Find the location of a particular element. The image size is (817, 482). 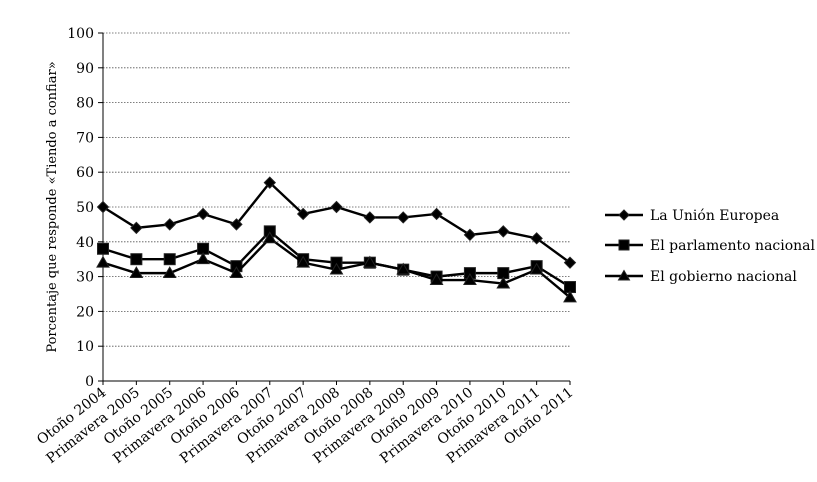

y-tick-labels: 0 10 20 30 40 50 60 70 80 90 100 is located at coordinates (80, 208).